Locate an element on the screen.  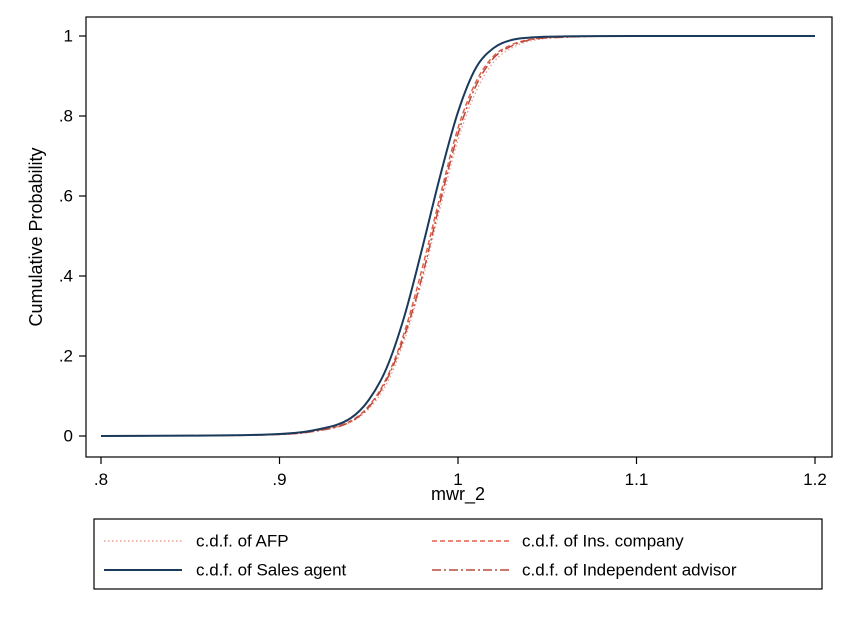
x-tick-label: 1.1 is located at coordinates (637, 479).